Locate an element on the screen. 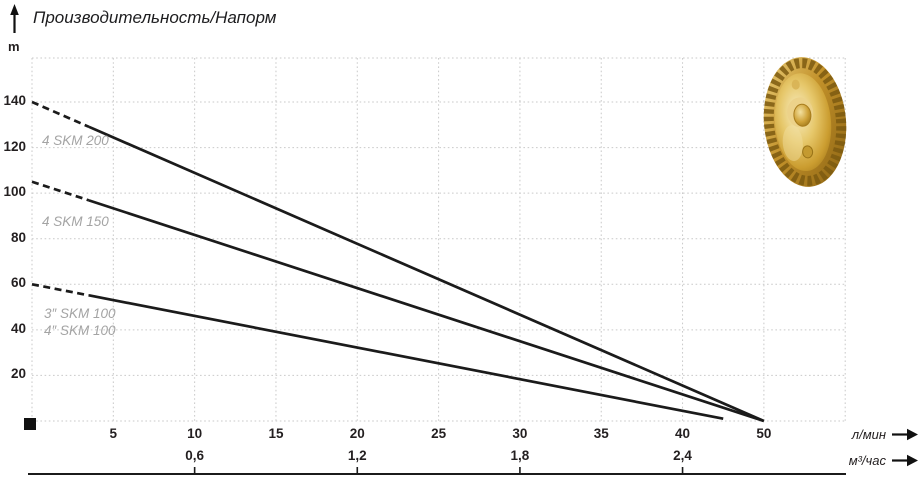  y-tick-label: 140 is located at coordinates (14, 100).